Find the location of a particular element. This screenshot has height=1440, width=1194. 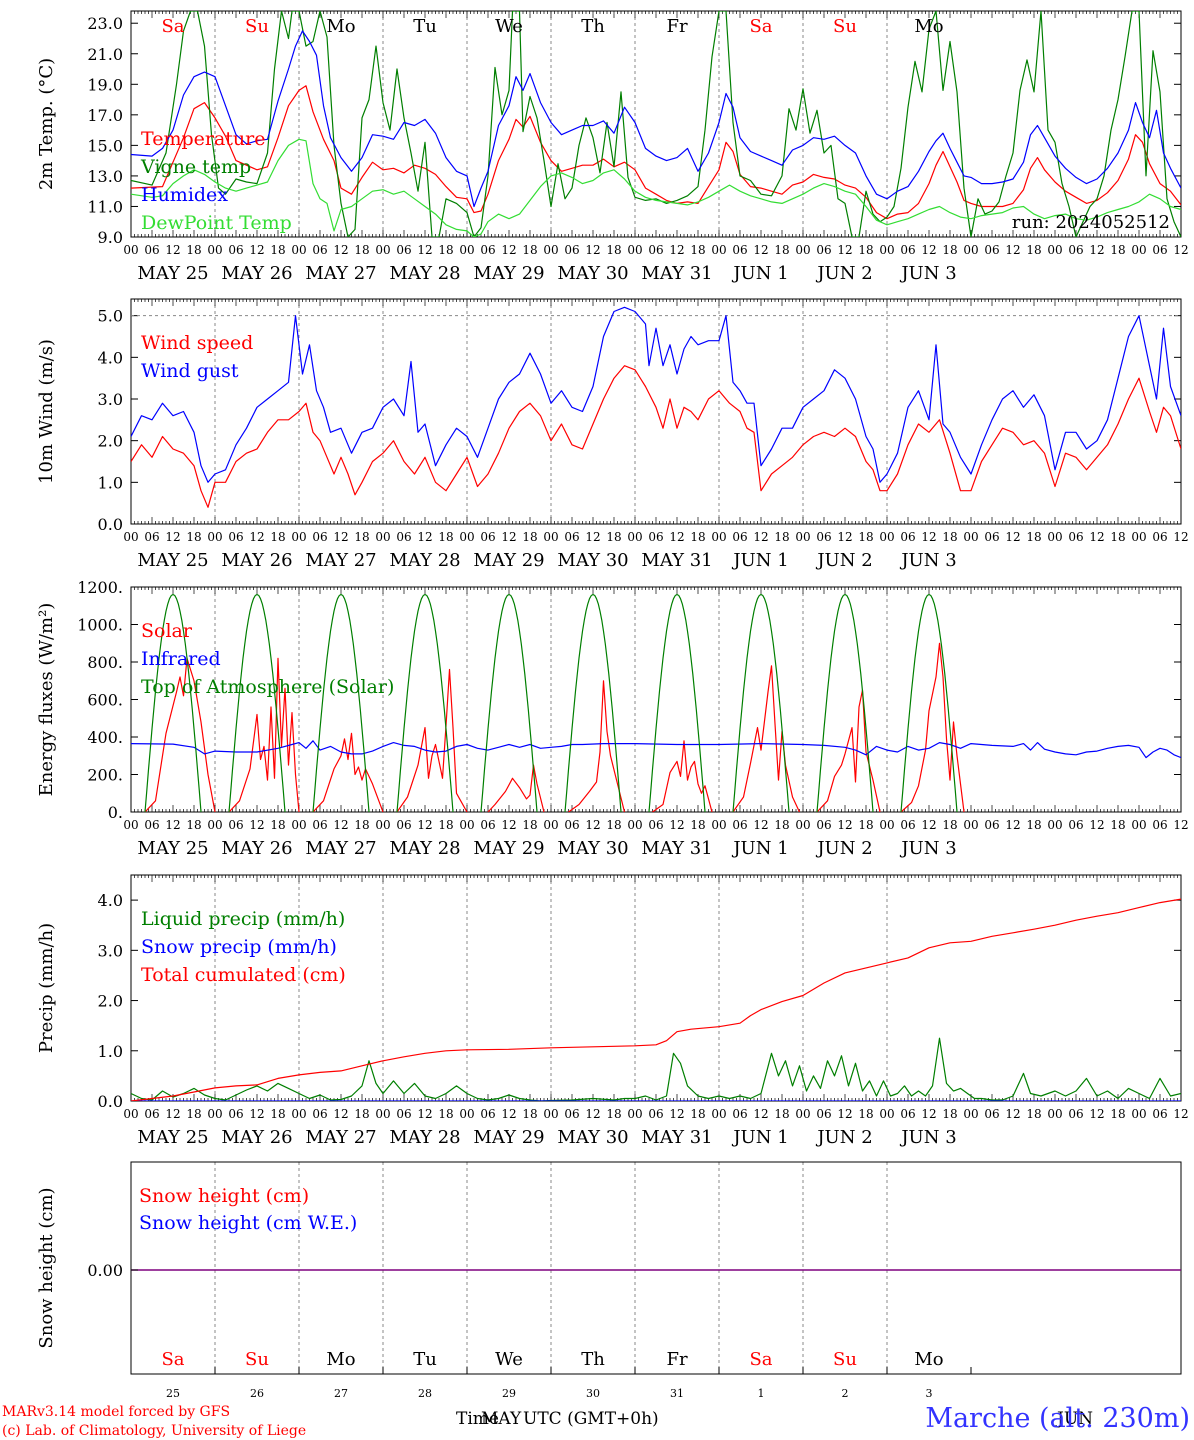

weekday-label: Su is located at coordinates (845, 1359).